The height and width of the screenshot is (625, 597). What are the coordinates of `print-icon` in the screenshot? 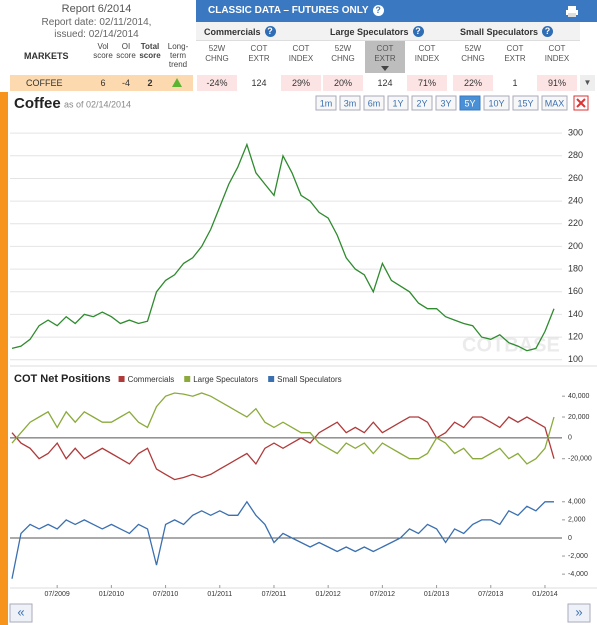 It's located at (572, 11).